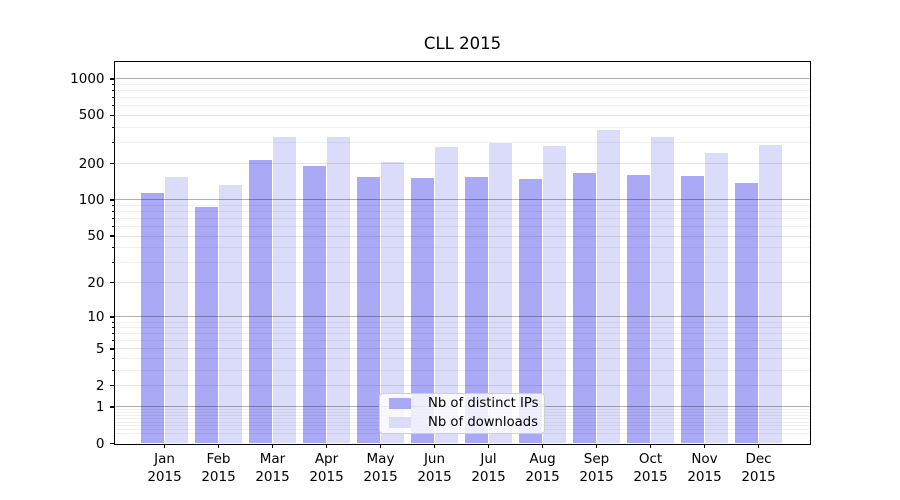 The width and height of the screenshot is (900, 500). Describe the element at coordinates (650, 459) in the screenshot. I see `x-label-month: Oct` at that location.